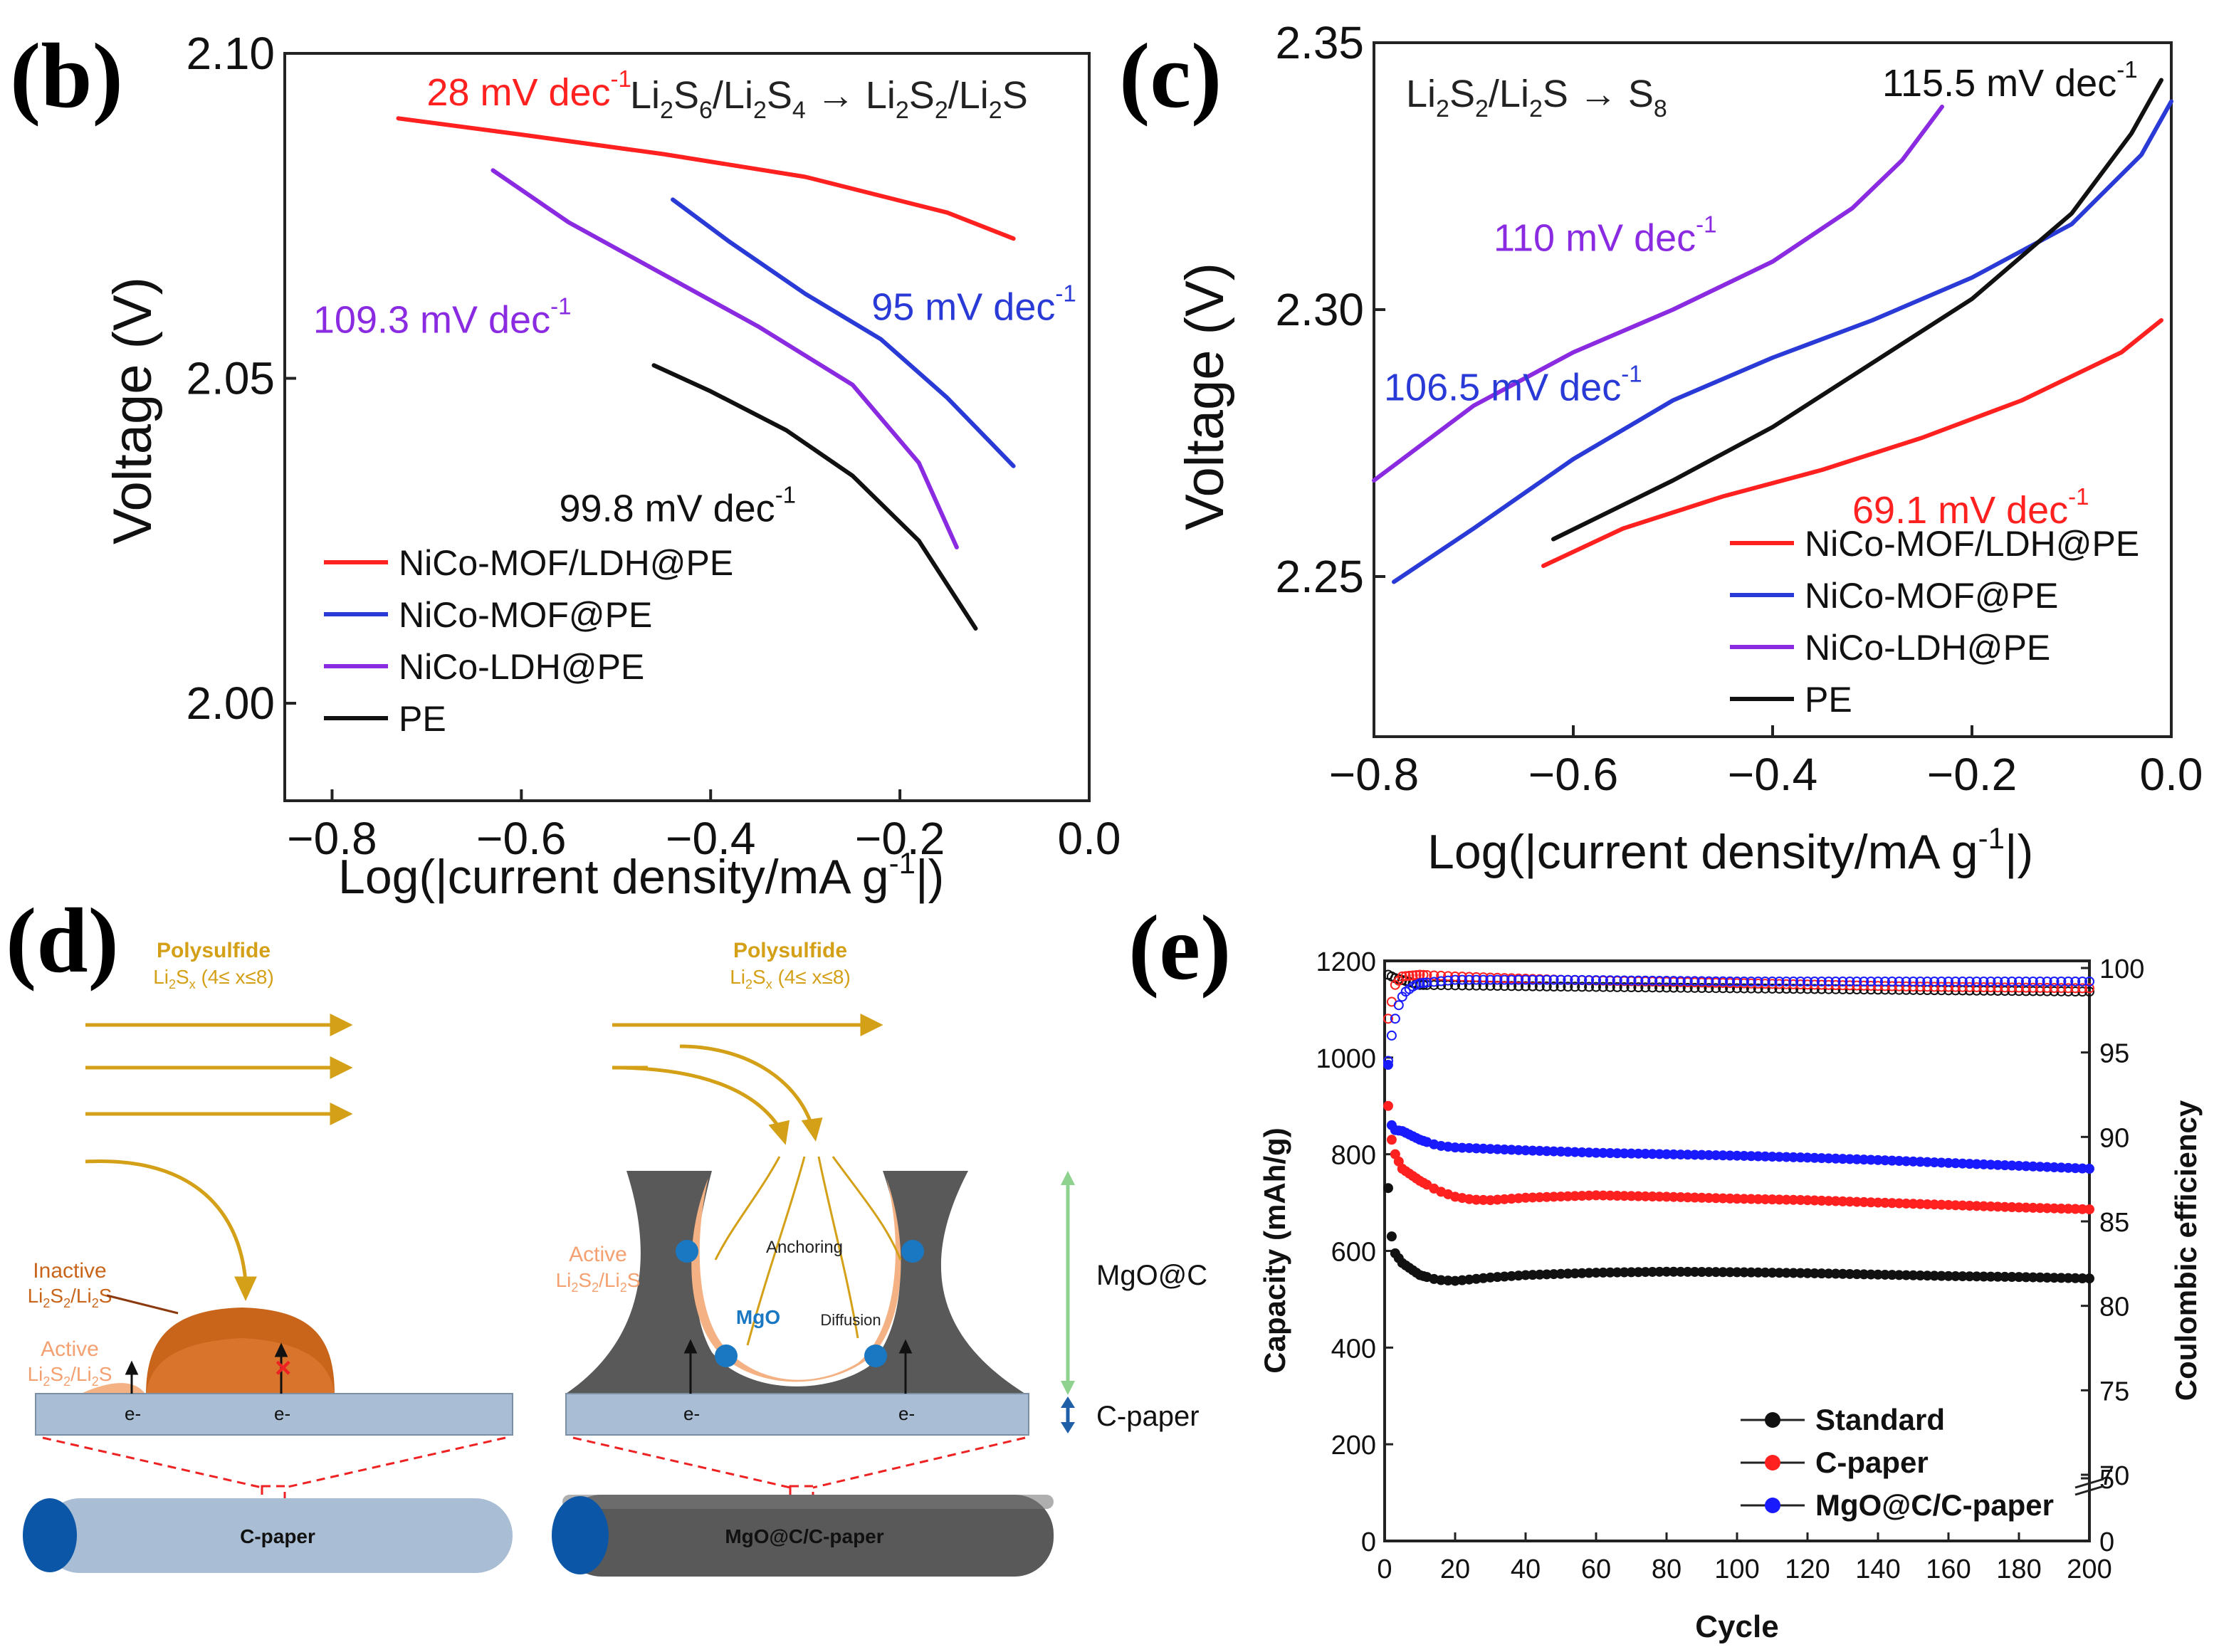  Describe the element at coordinates (804, 1248) in the screenshot. I see `anchoring-label: Anchoring` at that location.